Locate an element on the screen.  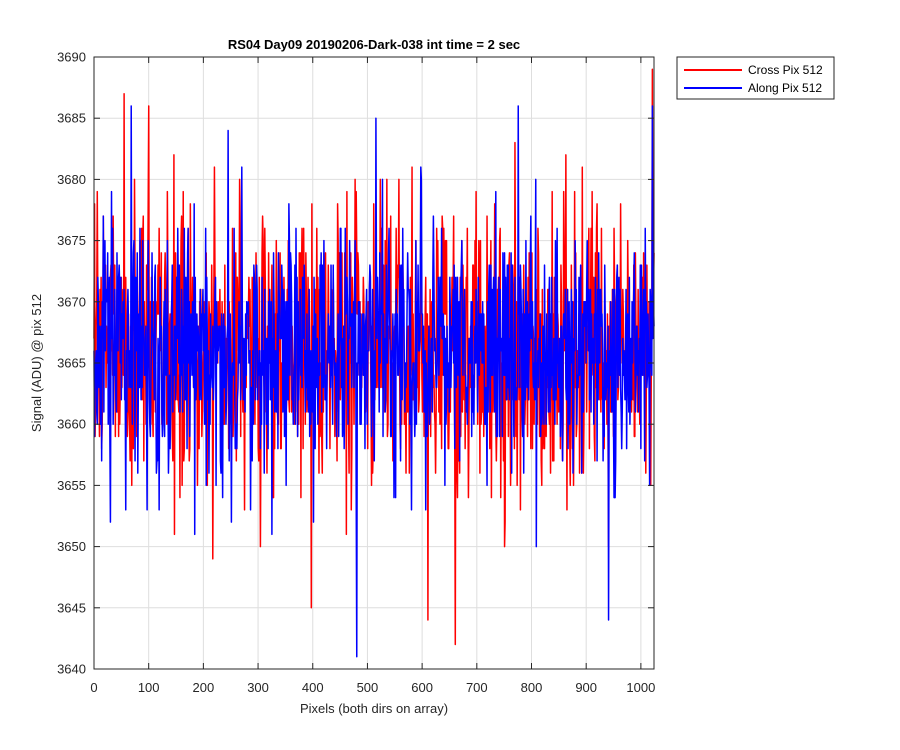
y-tick-label: 3645 is located at coordinates (71, 607).